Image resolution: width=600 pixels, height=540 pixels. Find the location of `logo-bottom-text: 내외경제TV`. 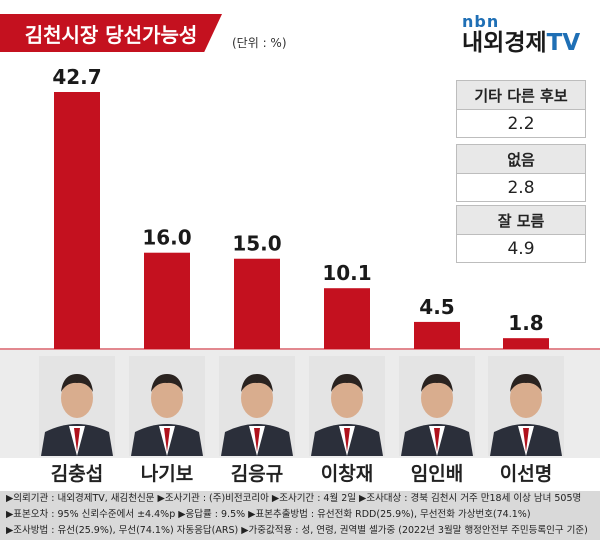

logo-bottom-text: 내외경제TV is located at coordinates (521, 43).